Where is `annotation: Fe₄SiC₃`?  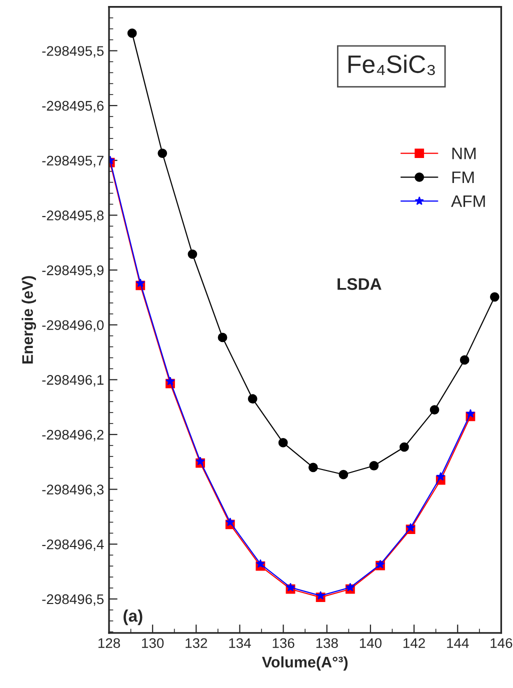 annotation: Fe₄SiC₃ is located at coordinates (391, 65).